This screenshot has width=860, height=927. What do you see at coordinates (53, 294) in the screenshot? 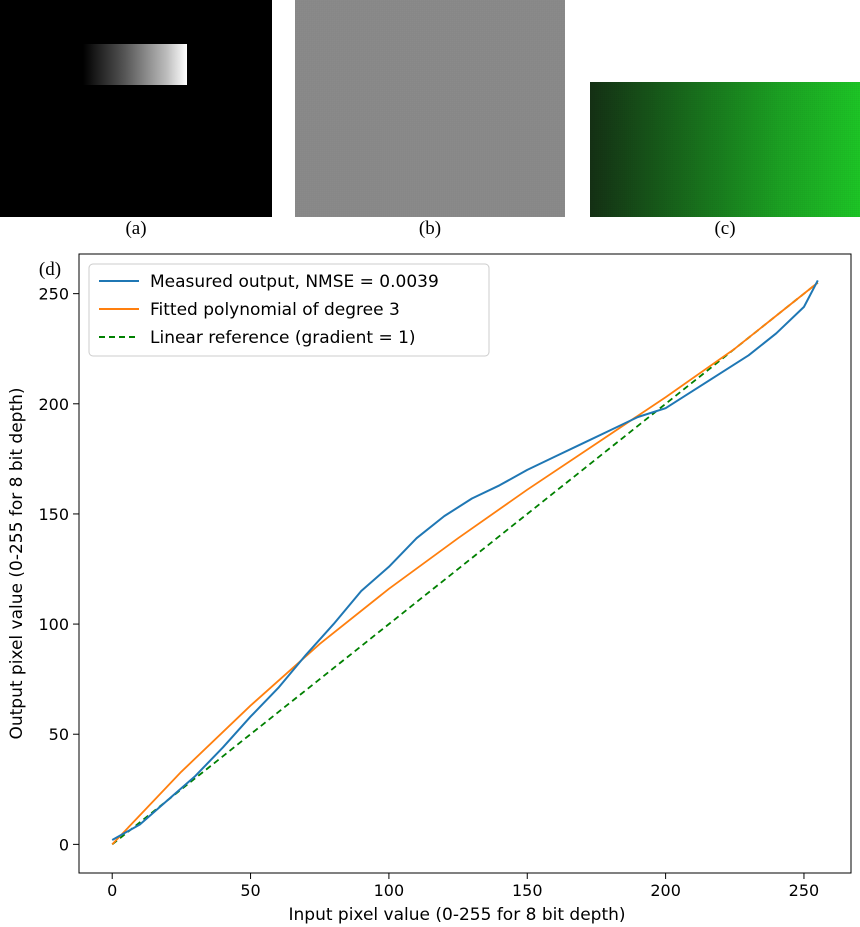
I see `y-tick-label: 250` at bounding box center [53, 294].